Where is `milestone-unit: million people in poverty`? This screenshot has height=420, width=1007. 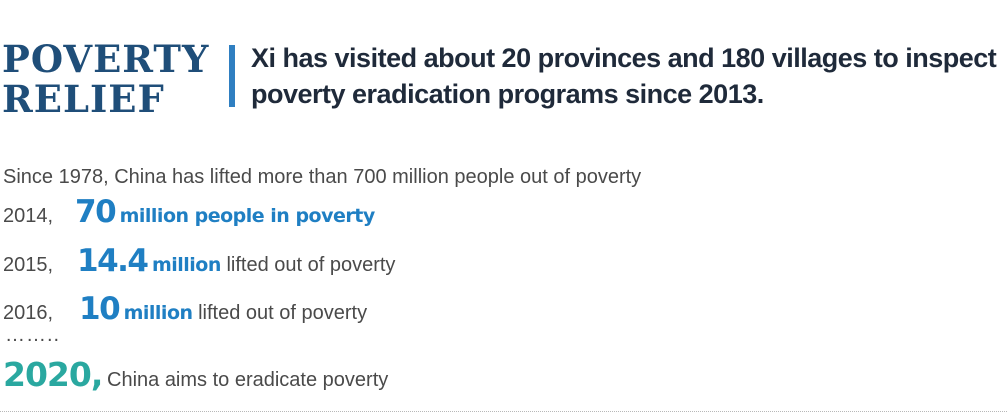
milestone-unit: million people in poverty is located at coordinates (247, 216).